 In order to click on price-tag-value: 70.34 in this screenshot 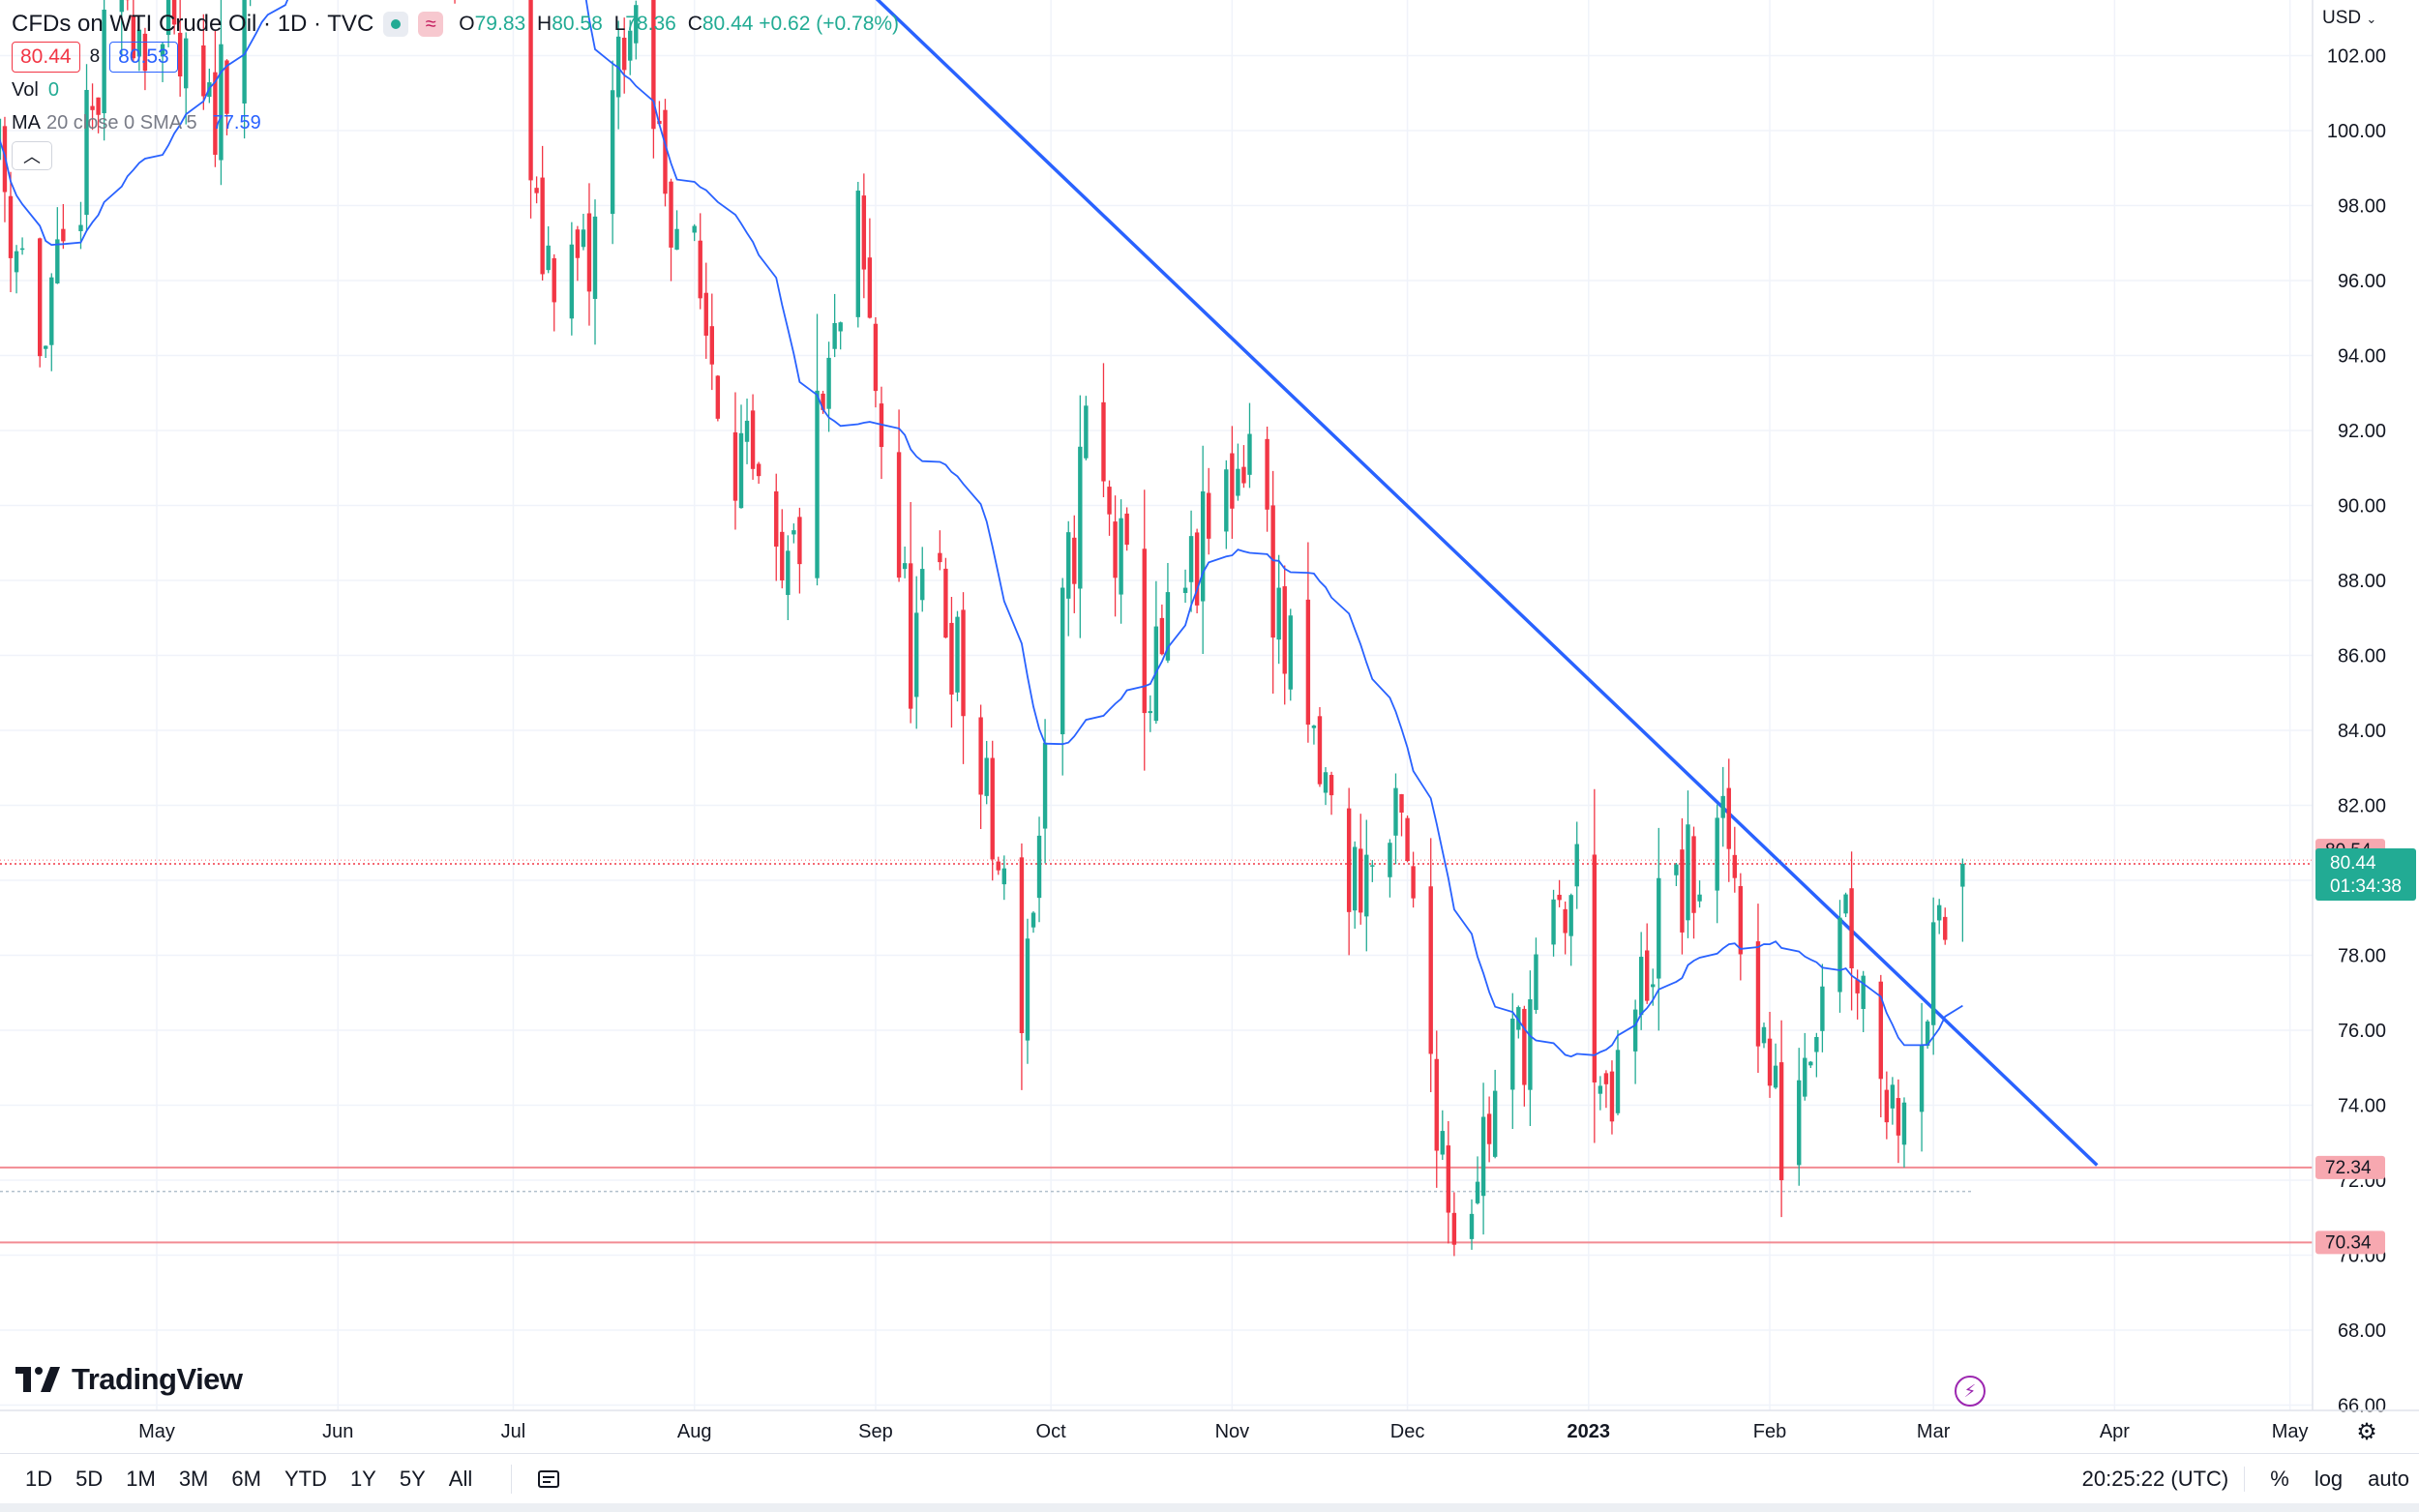, I will do `click(2349, 1243)`.